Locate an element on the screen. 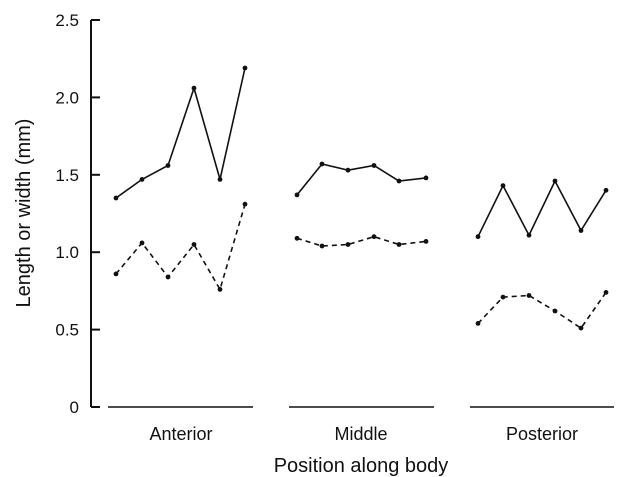 The width and height of the screenshot is (630, 477). y-tick-label: 1.0 is located at coordinates (67, 252).